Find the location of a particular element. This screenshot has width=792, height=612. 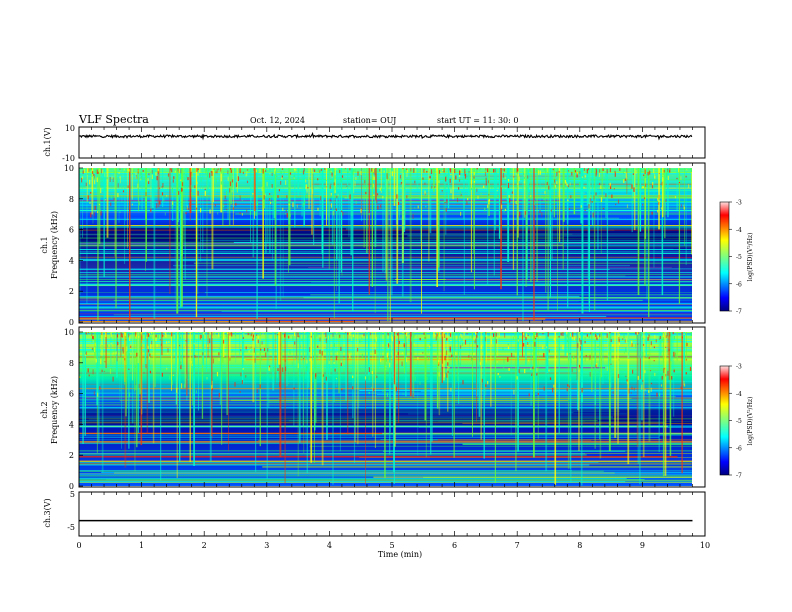

x-tick-label: 4 is located at coordinates (329, 545).